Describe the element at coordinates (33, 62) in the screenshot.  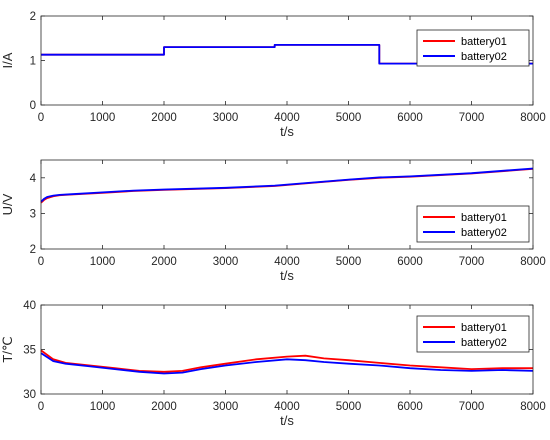
I see `y-tick-label: 1` at that location.